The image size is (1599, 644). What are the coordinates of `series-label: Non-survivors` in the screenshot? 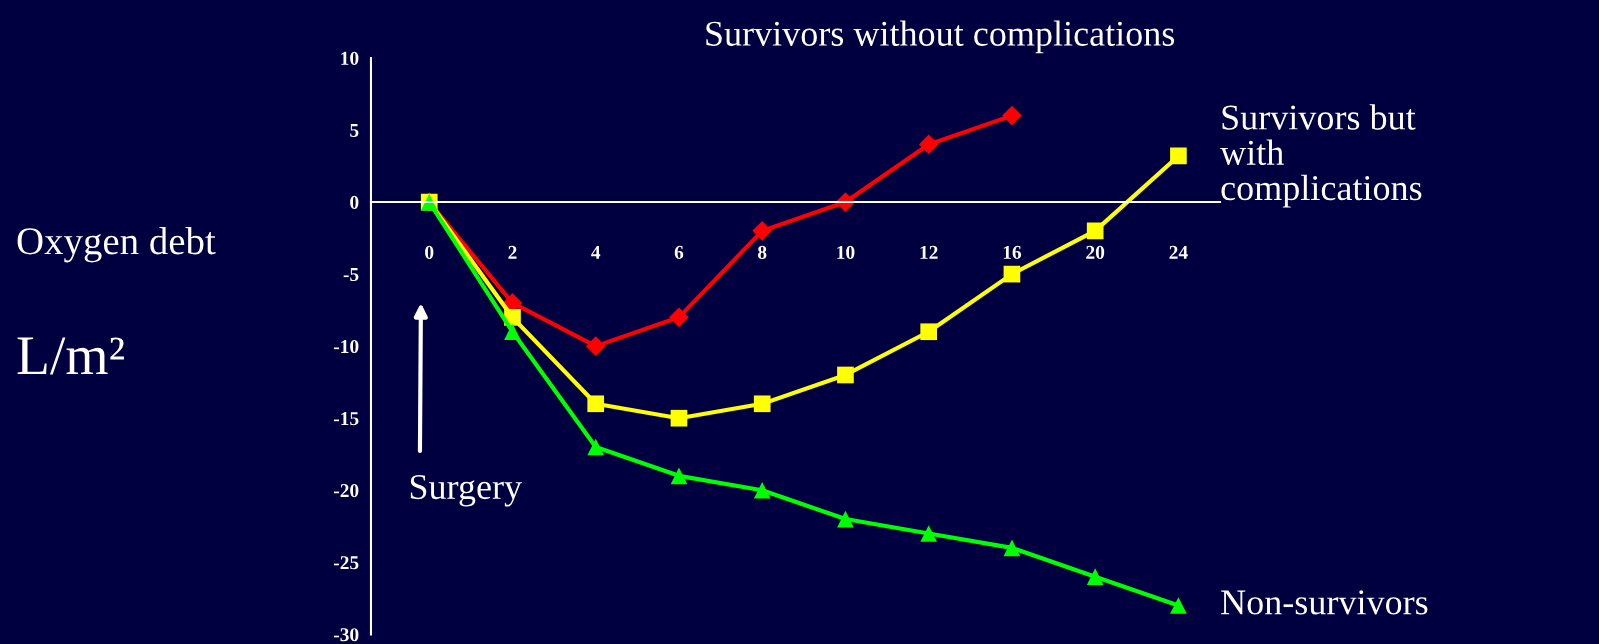 It's located at (1324, 602).